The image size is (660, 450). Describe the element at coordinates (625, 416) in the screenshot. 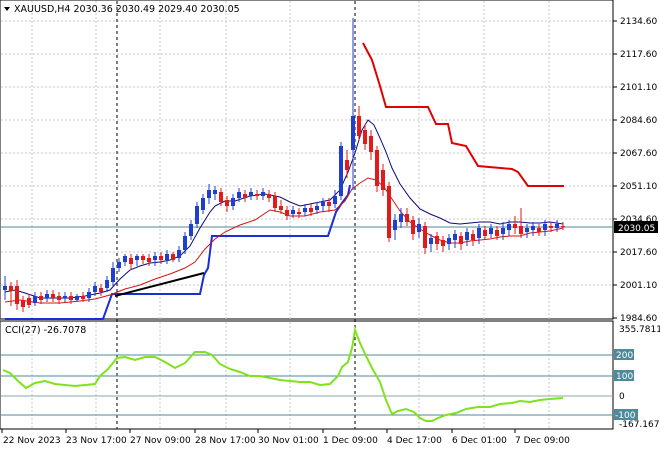

I see `svg-text: -100` at that location.